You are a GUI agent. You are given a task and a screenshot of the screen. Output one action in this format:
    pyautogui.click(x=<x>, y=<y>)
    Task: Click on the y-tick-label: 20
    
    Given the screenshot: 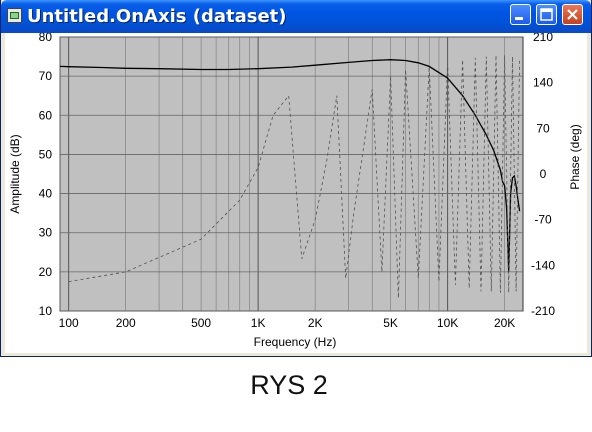 What is the action you would take?
    pyautogui.click(x=46, y=272)
    